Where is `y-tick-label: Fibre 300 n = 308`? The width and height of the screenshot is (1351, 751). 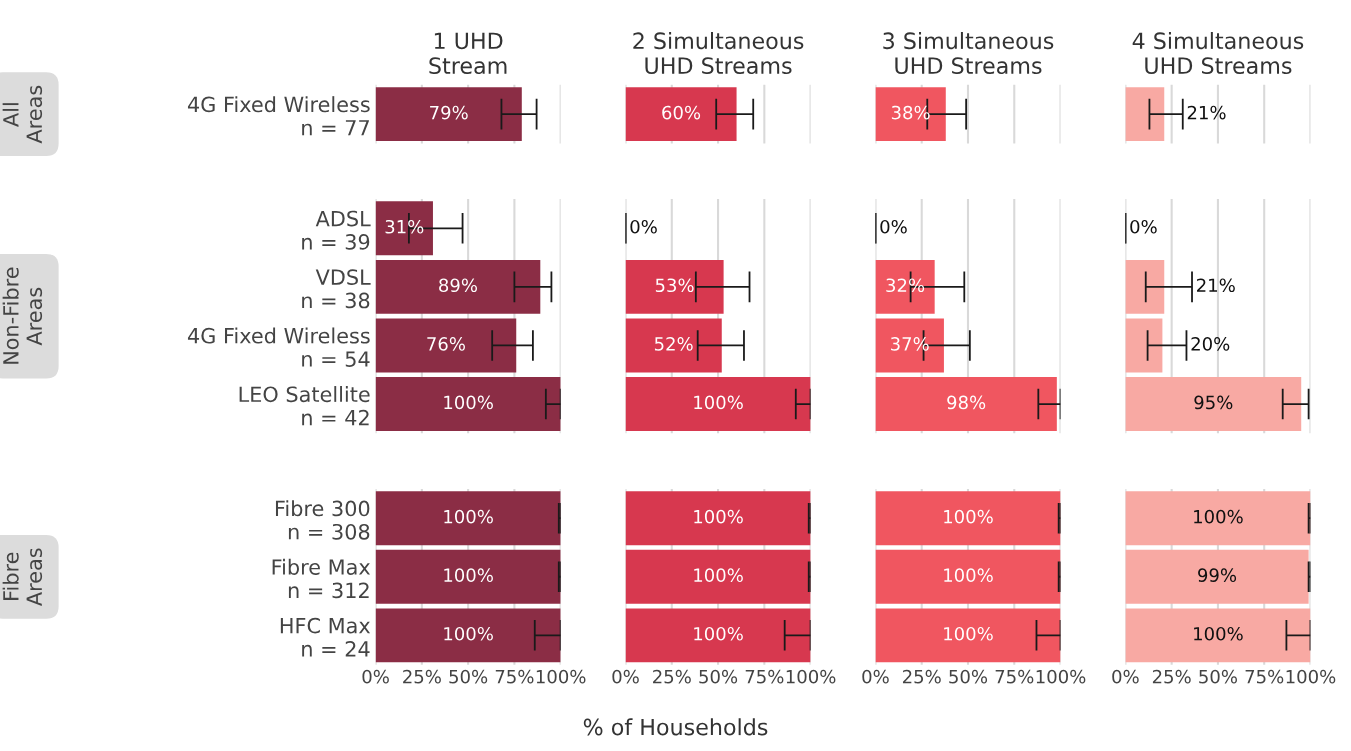
y-tick-label: Fibre 300 n = 308 is located at coordinates (322, 520).